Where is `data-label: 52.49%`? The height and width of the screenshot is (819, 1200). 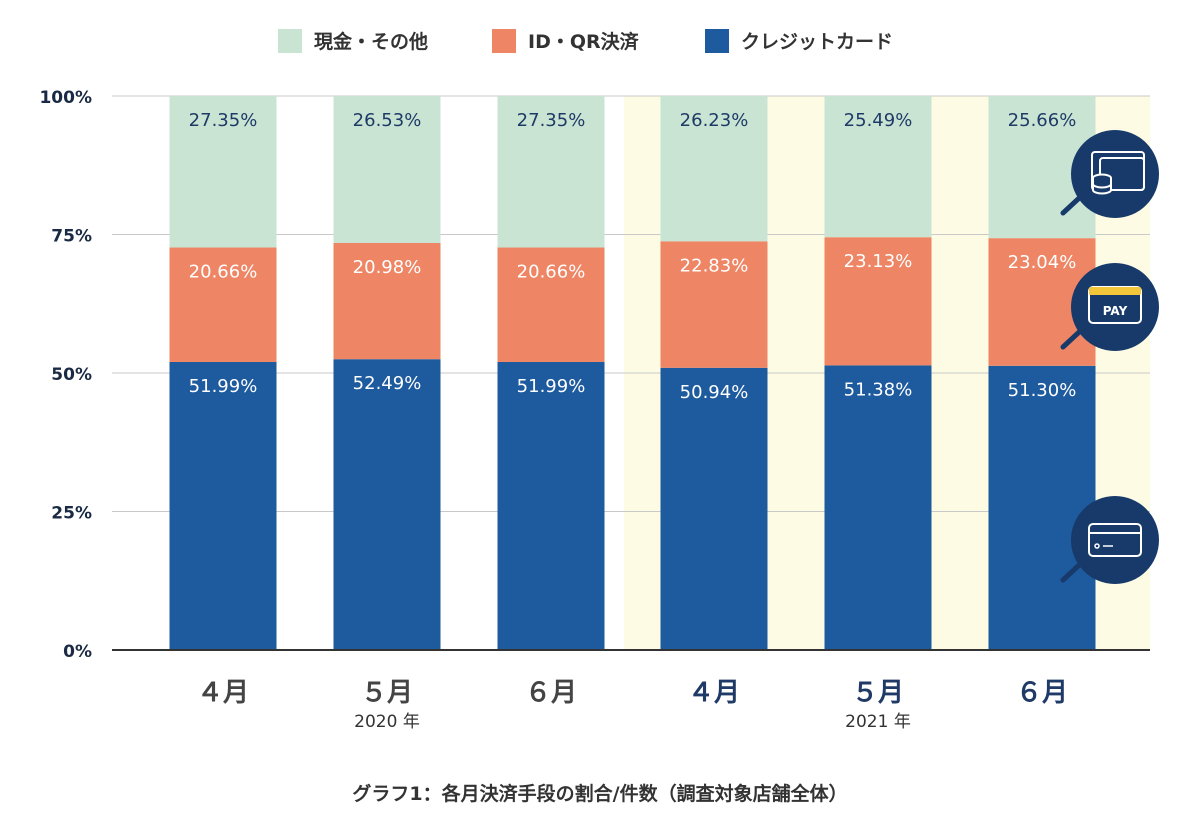 data-label: 52.49% is located at coordinates (387, 383).